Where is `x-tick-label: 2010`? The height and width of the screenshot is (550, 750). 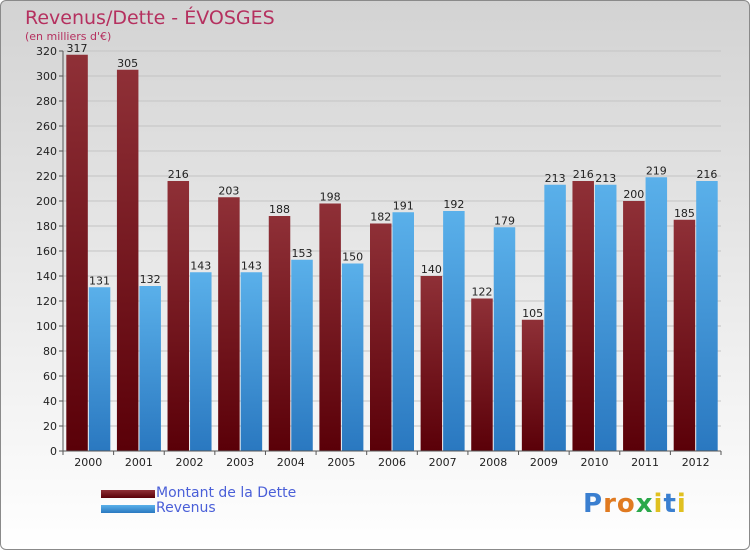
x-tick-label: 2010 is located at coordinates (594, 462).